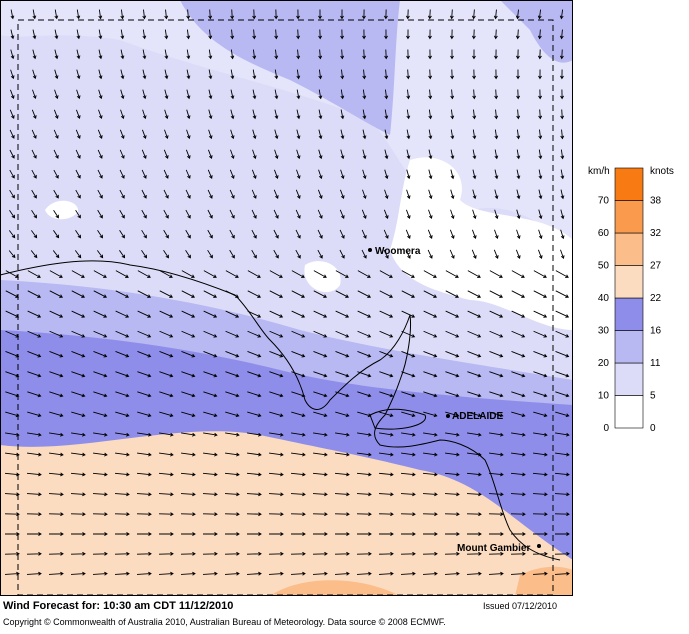  What do you see at coordinates (656, 298) in the screenshot?
I see `legend-knots-label: 22` at bounding box center [656, 298].